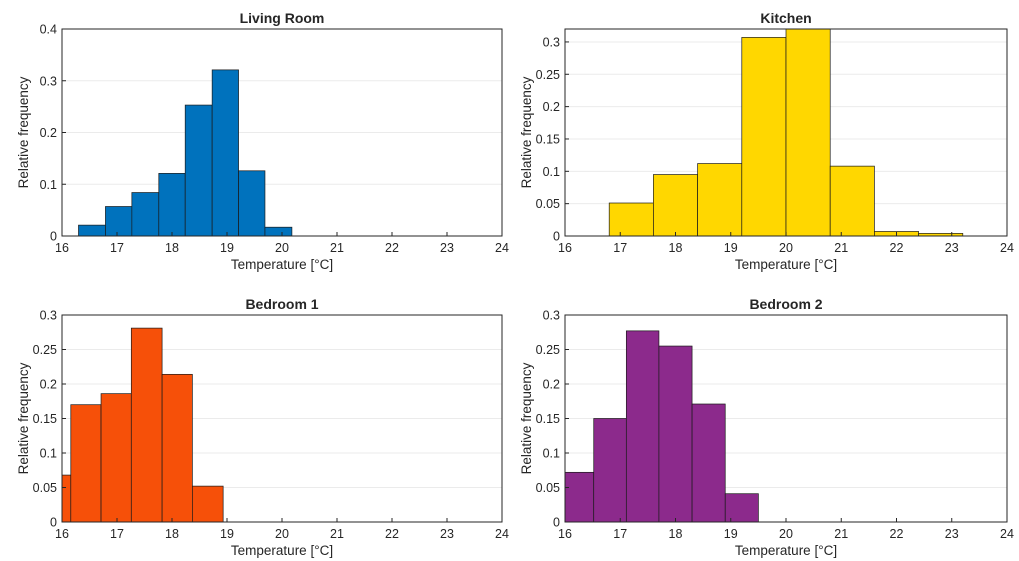  Describe the element at coordinates (785, 18) in the screenshot. I see `chart-title: Kitchen` at that location.